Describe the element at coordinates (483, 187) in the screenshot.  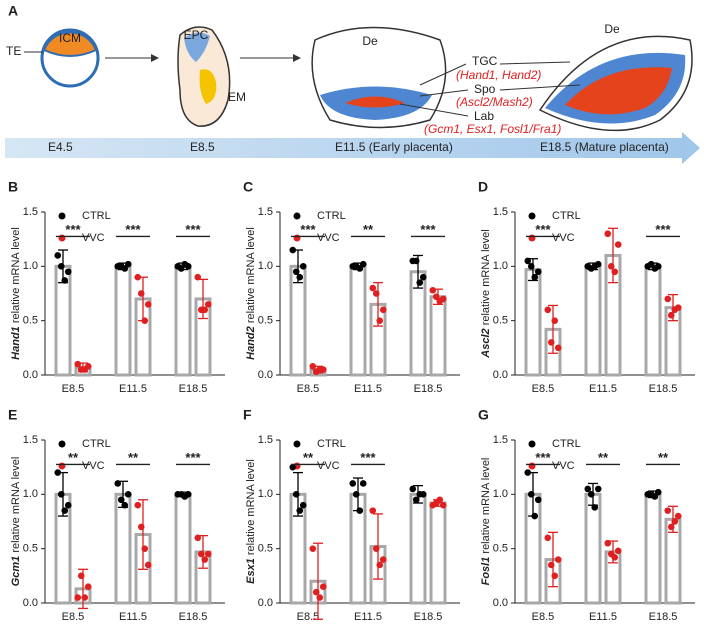
I see `panel-letter: D` at that location.